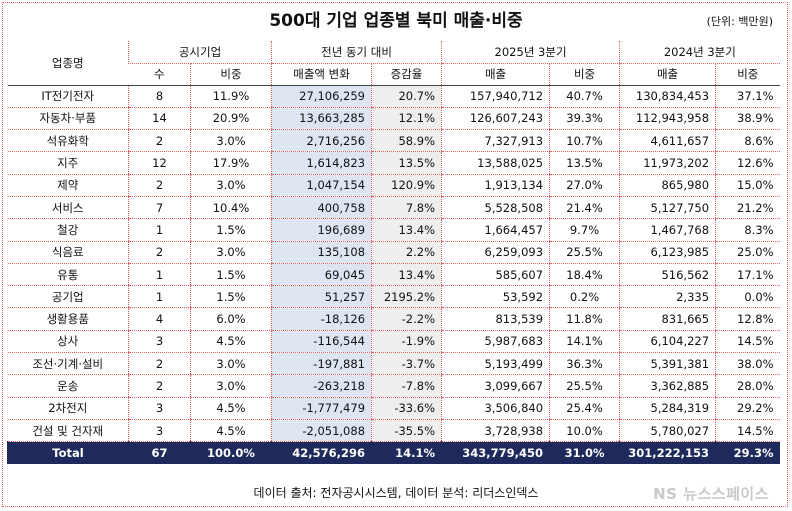 The image size is (792, 511). What do you see at coordinates (68, 275) in the screenshot?
I see `industry-name-cell: 유통` at bounding box center [68, 275].